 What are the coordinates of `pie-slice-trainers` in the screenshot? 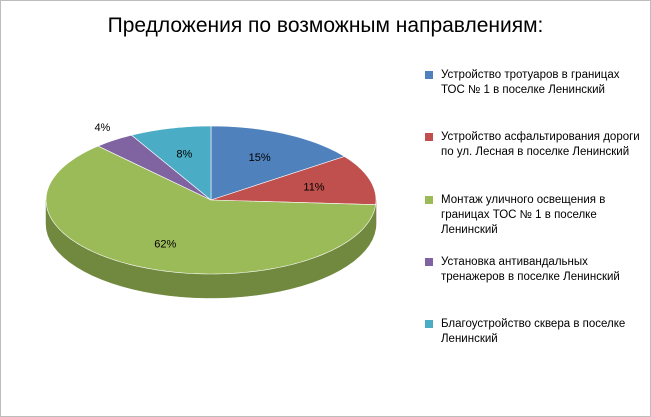 It's located at (154, 167).